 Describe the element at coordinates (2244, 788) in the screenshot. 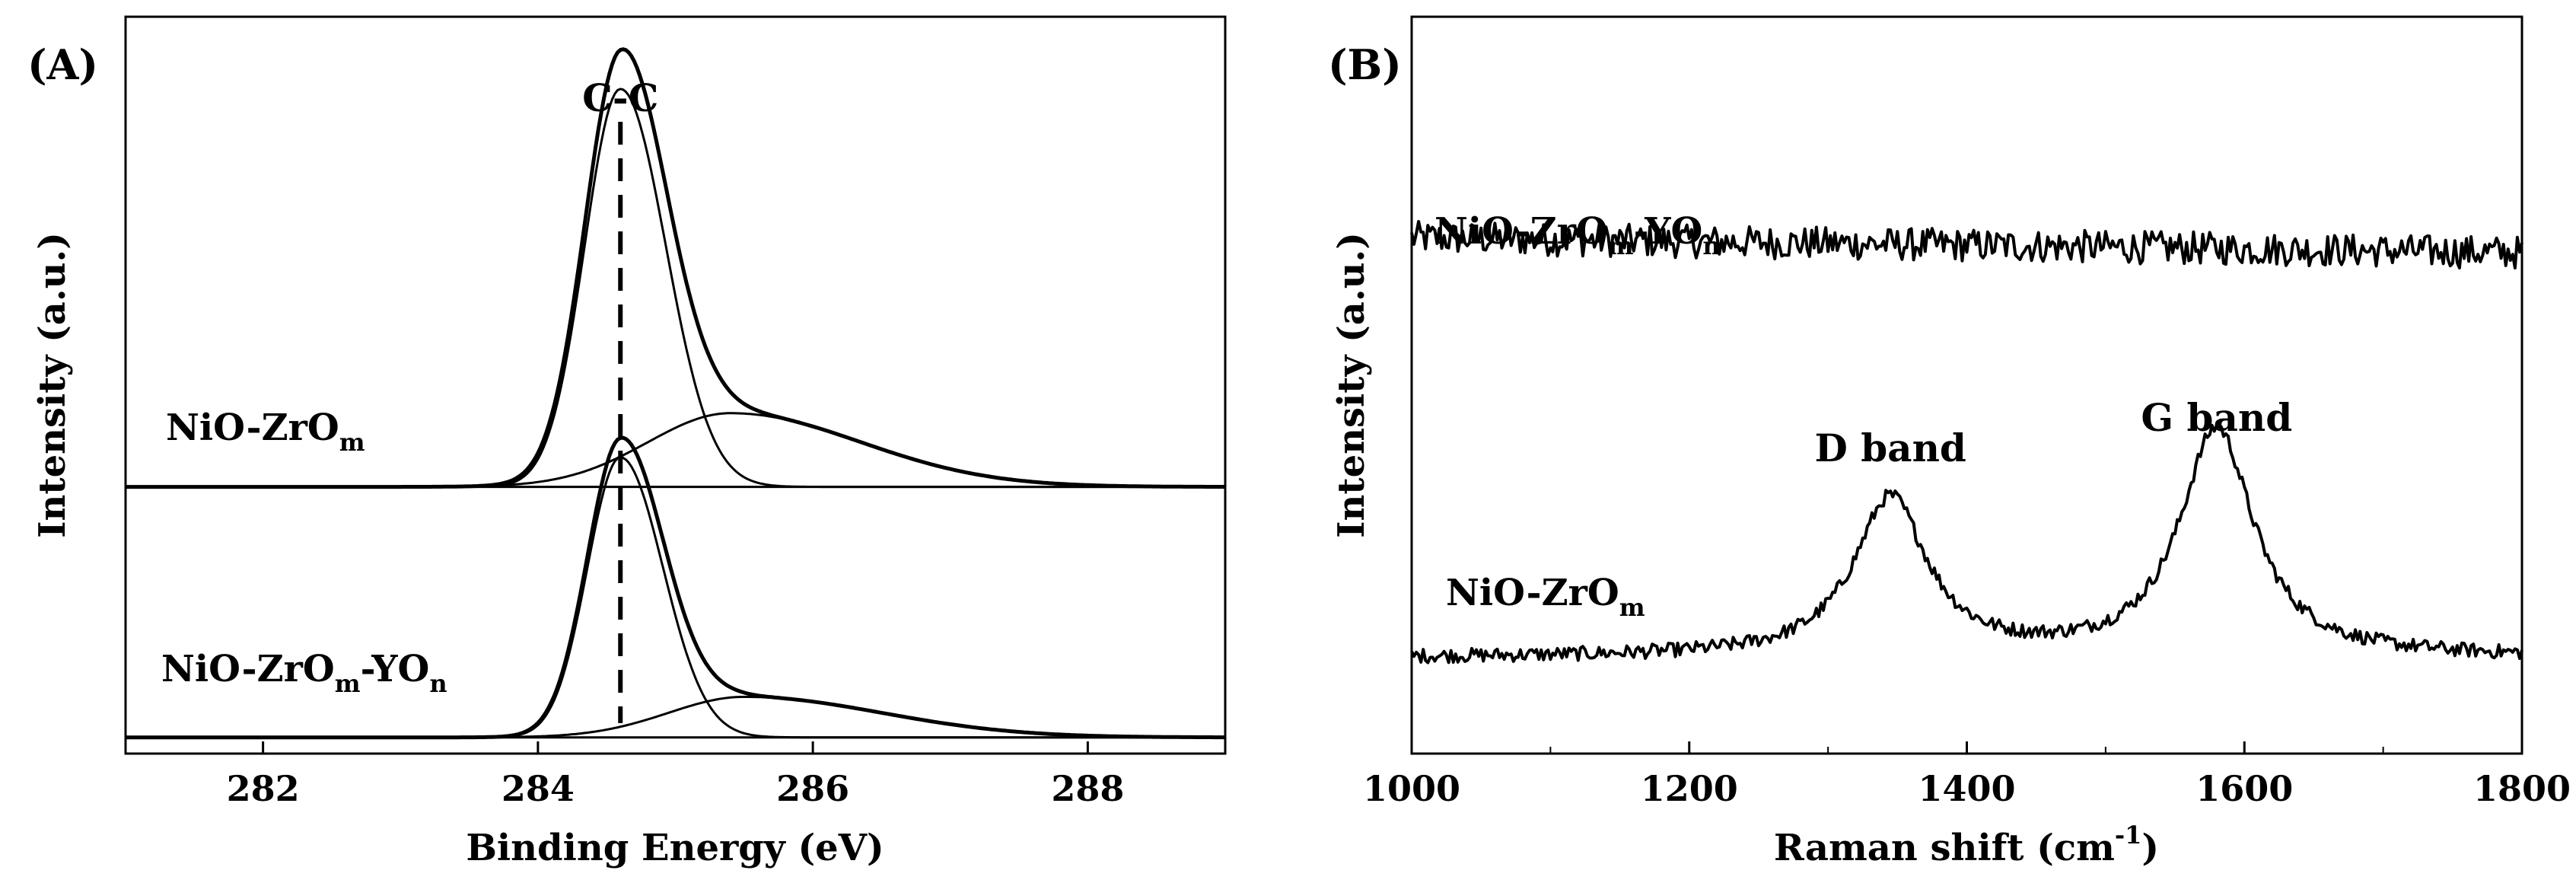

I see `panel-b-x-tick-label: 1600` at that location.